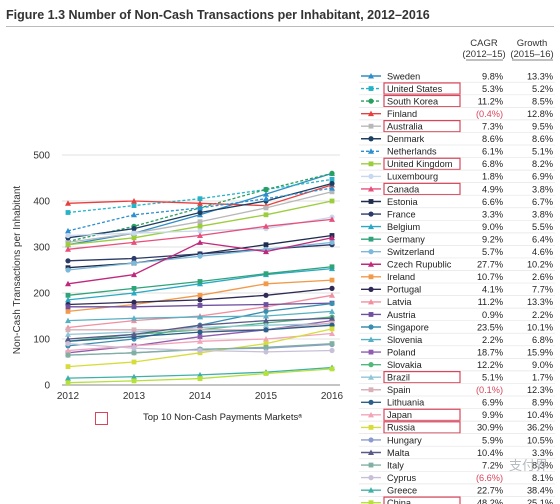 The image size is (560, 504). I want to click on legend-label: Australia, so click(405, 127).